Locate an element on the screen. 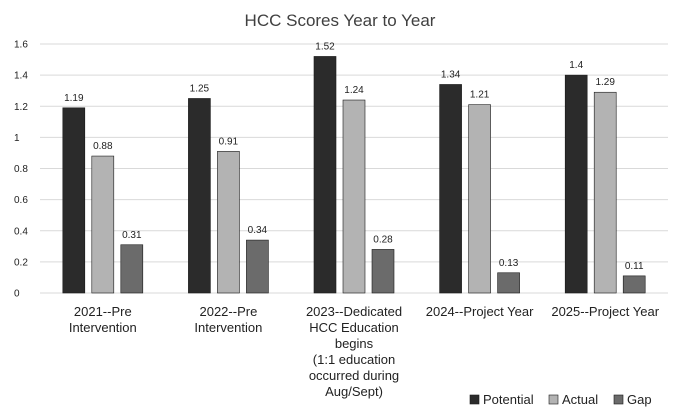 The image size is (680, 417). legend-swatch-potential is located at coordinates (474, 399).